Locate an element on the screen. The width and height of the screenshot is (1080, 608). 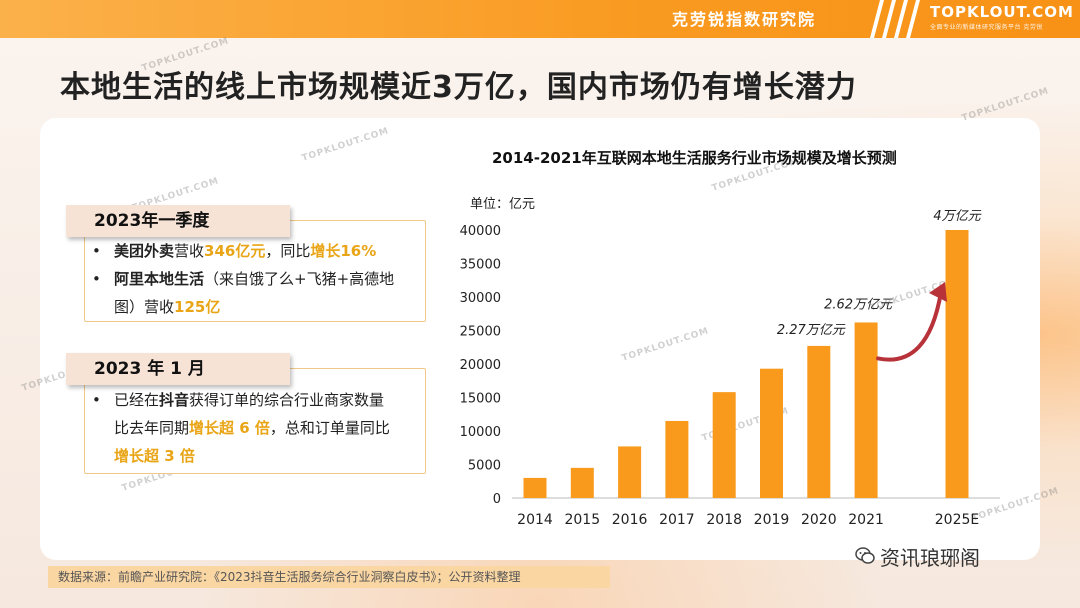
box-heading-q1-2023: 2023年一季度 is located at coordinates (178, 221).